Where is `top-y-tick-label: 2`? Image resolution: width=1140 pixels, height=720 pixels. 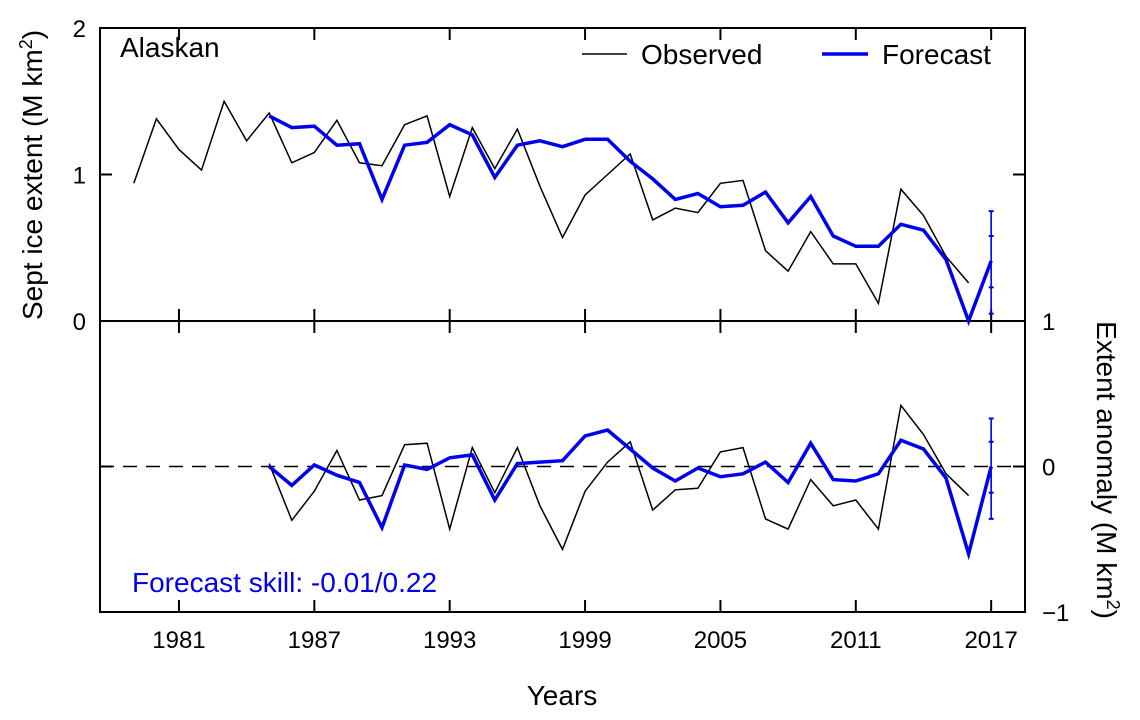
top-y-tick-label: 2 is located at coordinates (79, 29).